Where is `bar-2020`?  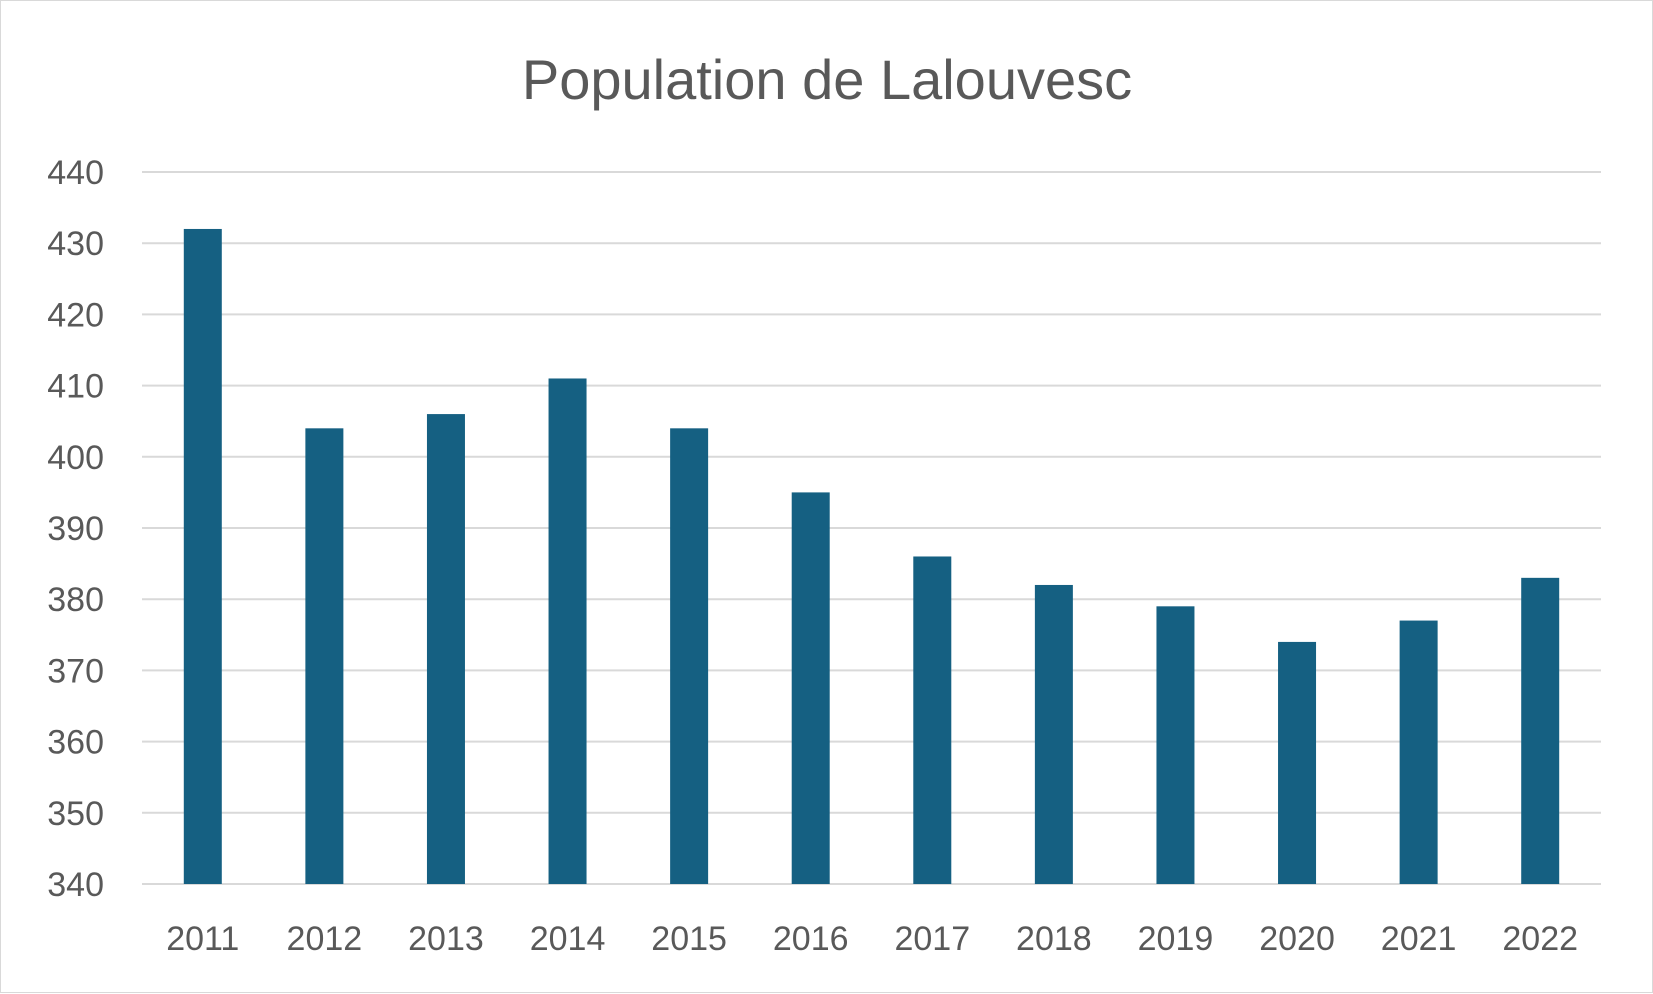
bar-2020 is located at coordinates (1297, 762).